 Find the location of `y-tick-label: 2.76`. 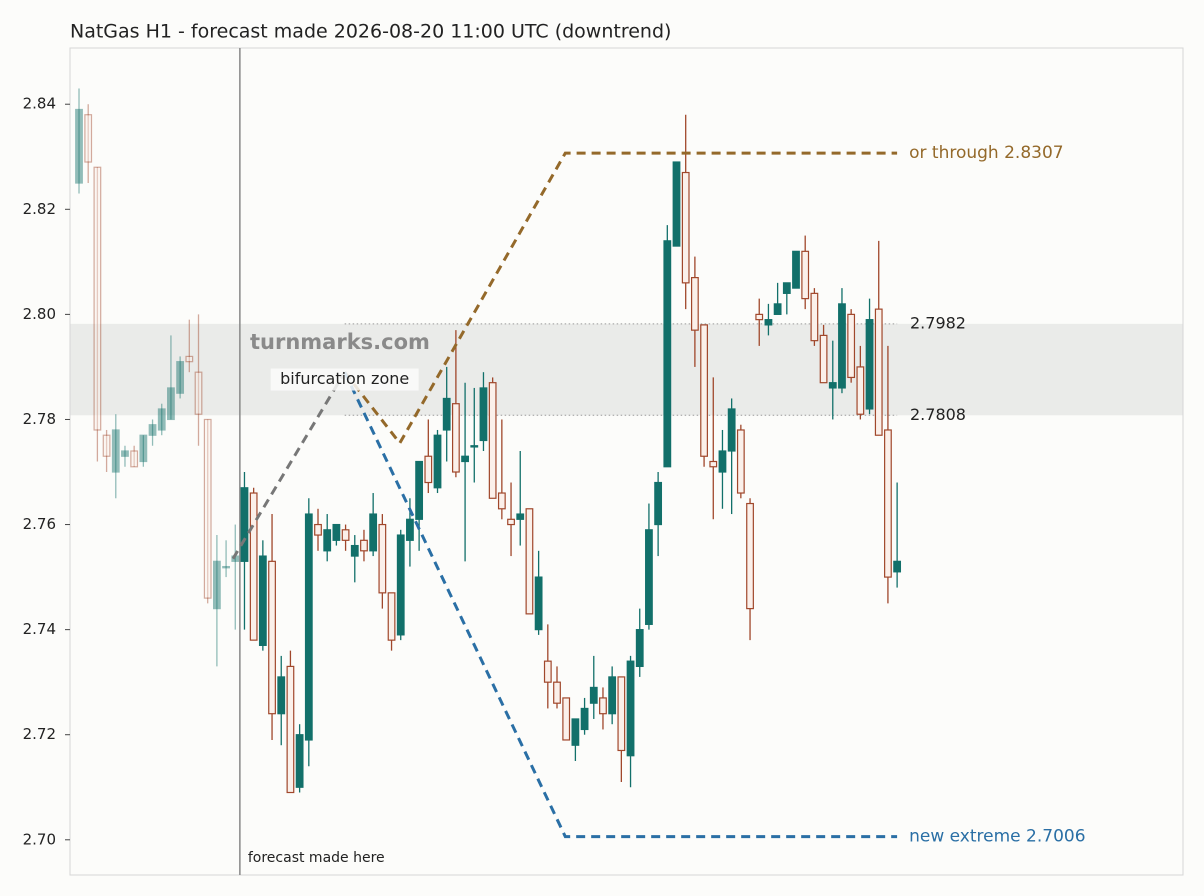

y-tick-label: 2.76 is located at coordinates (39, 524).